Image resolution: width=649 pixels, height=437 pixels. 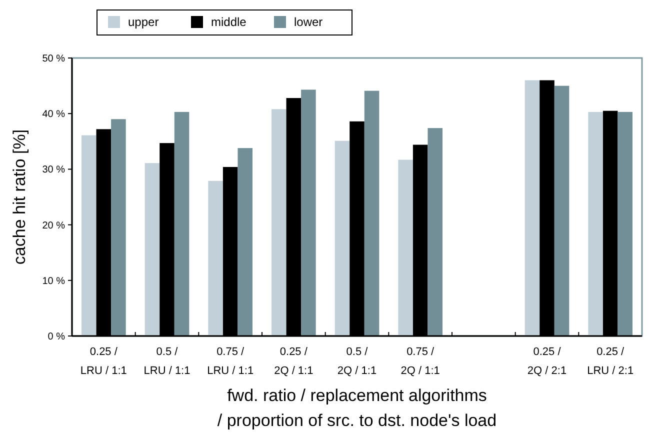 What do you see at coordinates (103, 361) in the screenshot?
I see `x-tick-label: 0.25 / LRU / 1:1` at bounding box center [103, 361].